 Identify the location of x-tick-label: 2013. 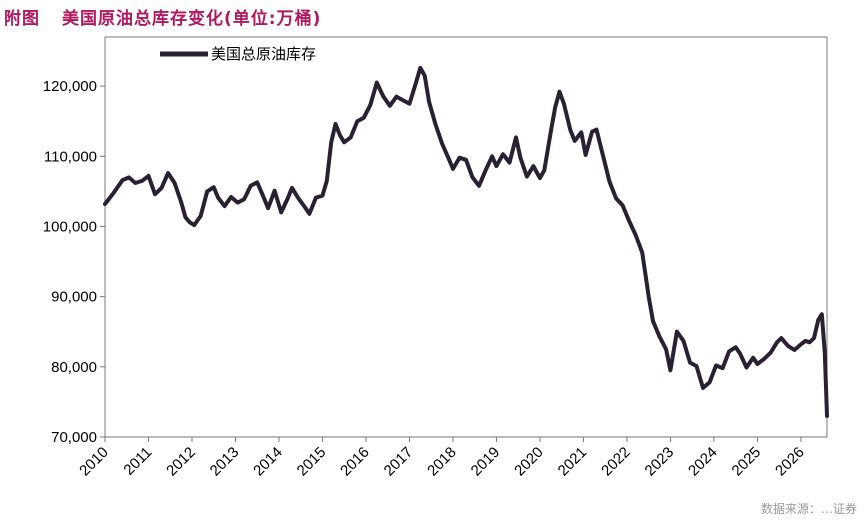
(225, 462).